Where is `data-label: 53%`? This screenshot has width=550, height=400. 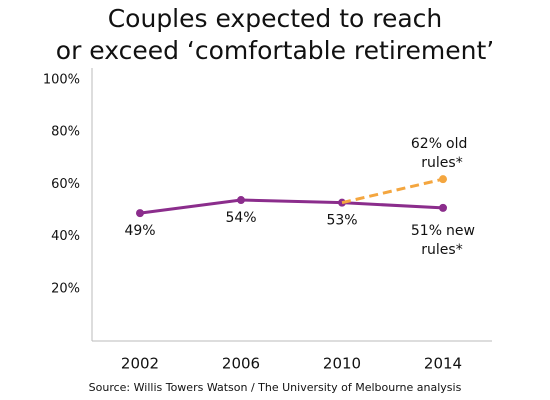 data-label: 53% is located at coordinates (341, 221).